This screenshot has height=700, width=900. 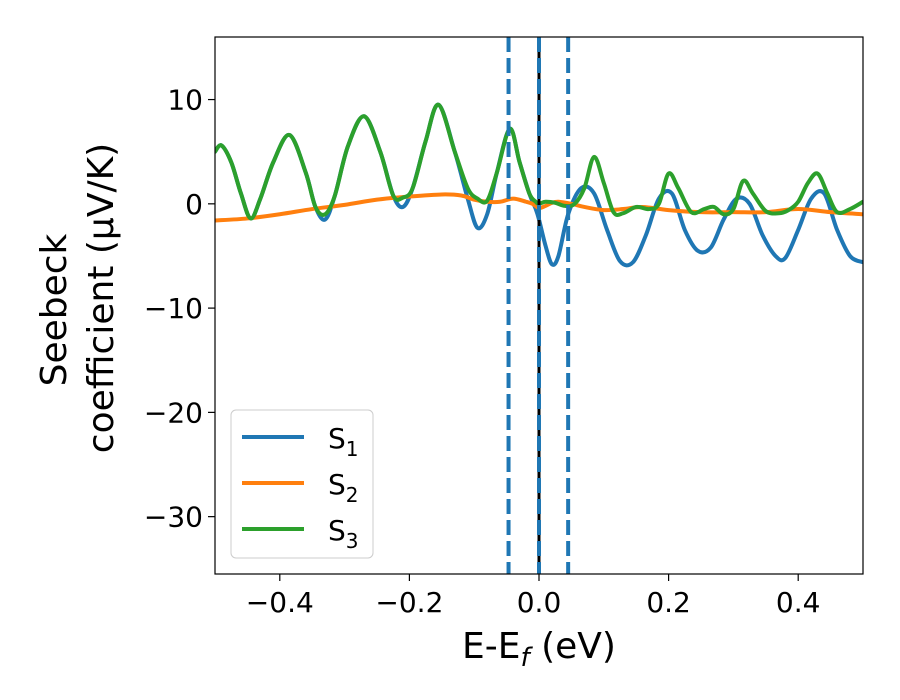 What do you see at coordinates (173, 412) in the screenshot?
I see `y-tick-label: −20` at bounding box center [173, 412].